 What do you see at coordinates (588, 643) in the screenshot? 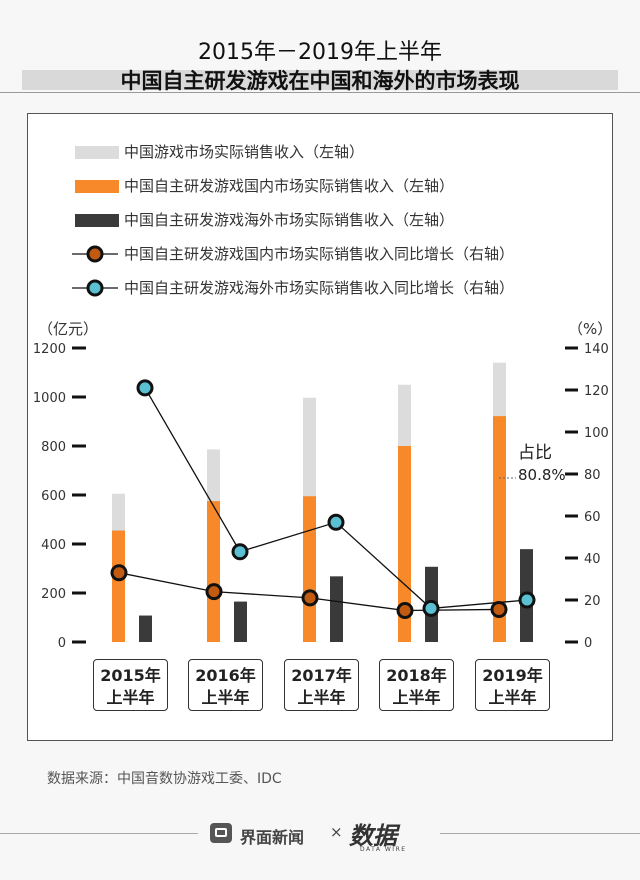
I see `right-axis-tick-label: 0` at bounding box center [588, 643].